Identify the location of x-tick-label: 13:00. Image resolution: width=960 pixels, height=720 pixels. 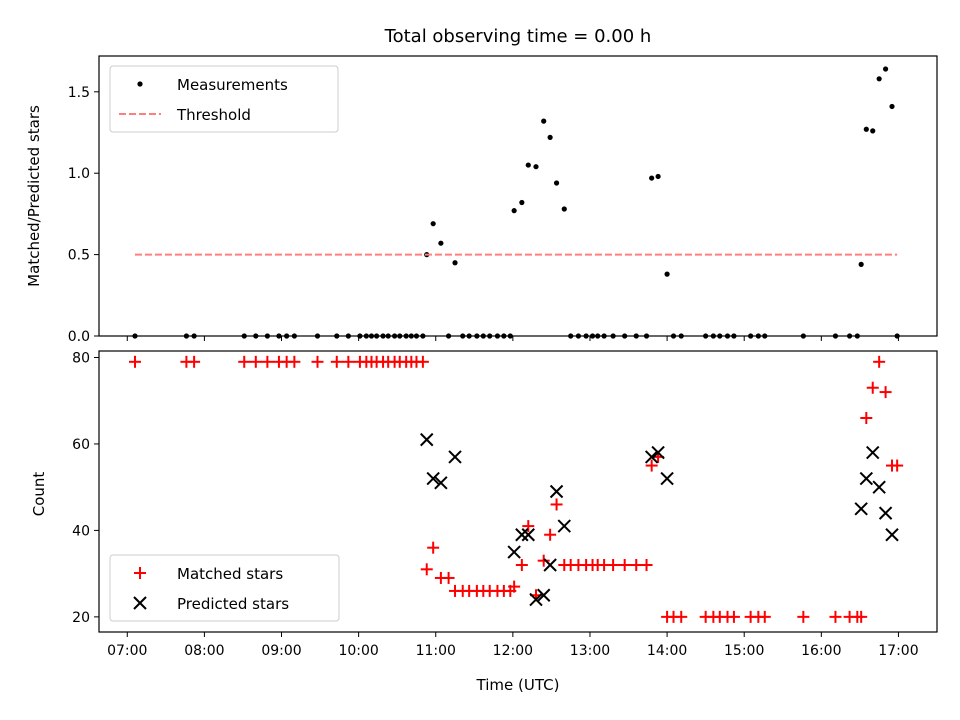
(590, 651).